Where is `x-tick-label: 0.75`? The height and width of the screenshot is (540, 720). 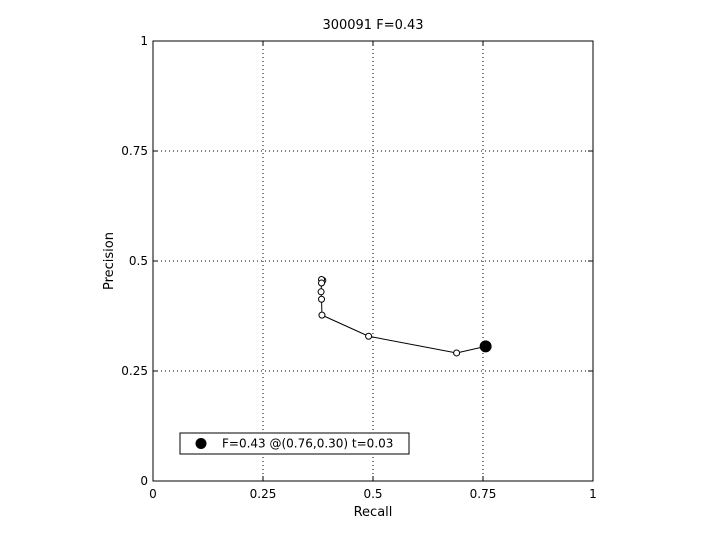 x-tick-label: 0.75 is located at coordinates (483, 494).